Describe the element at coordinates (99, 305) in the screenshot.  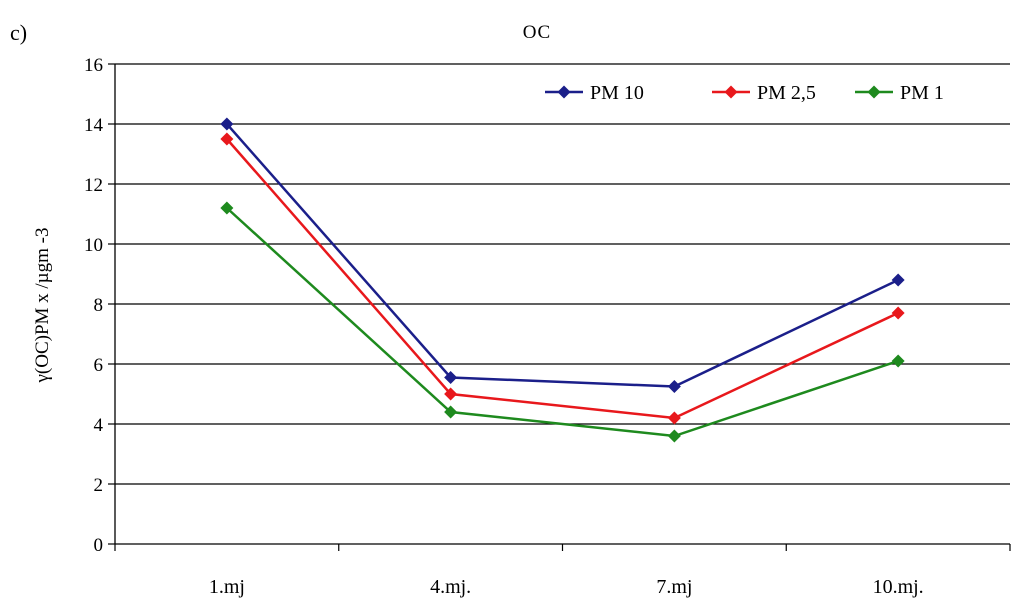
I see `y-tick-label: 8` at that location.